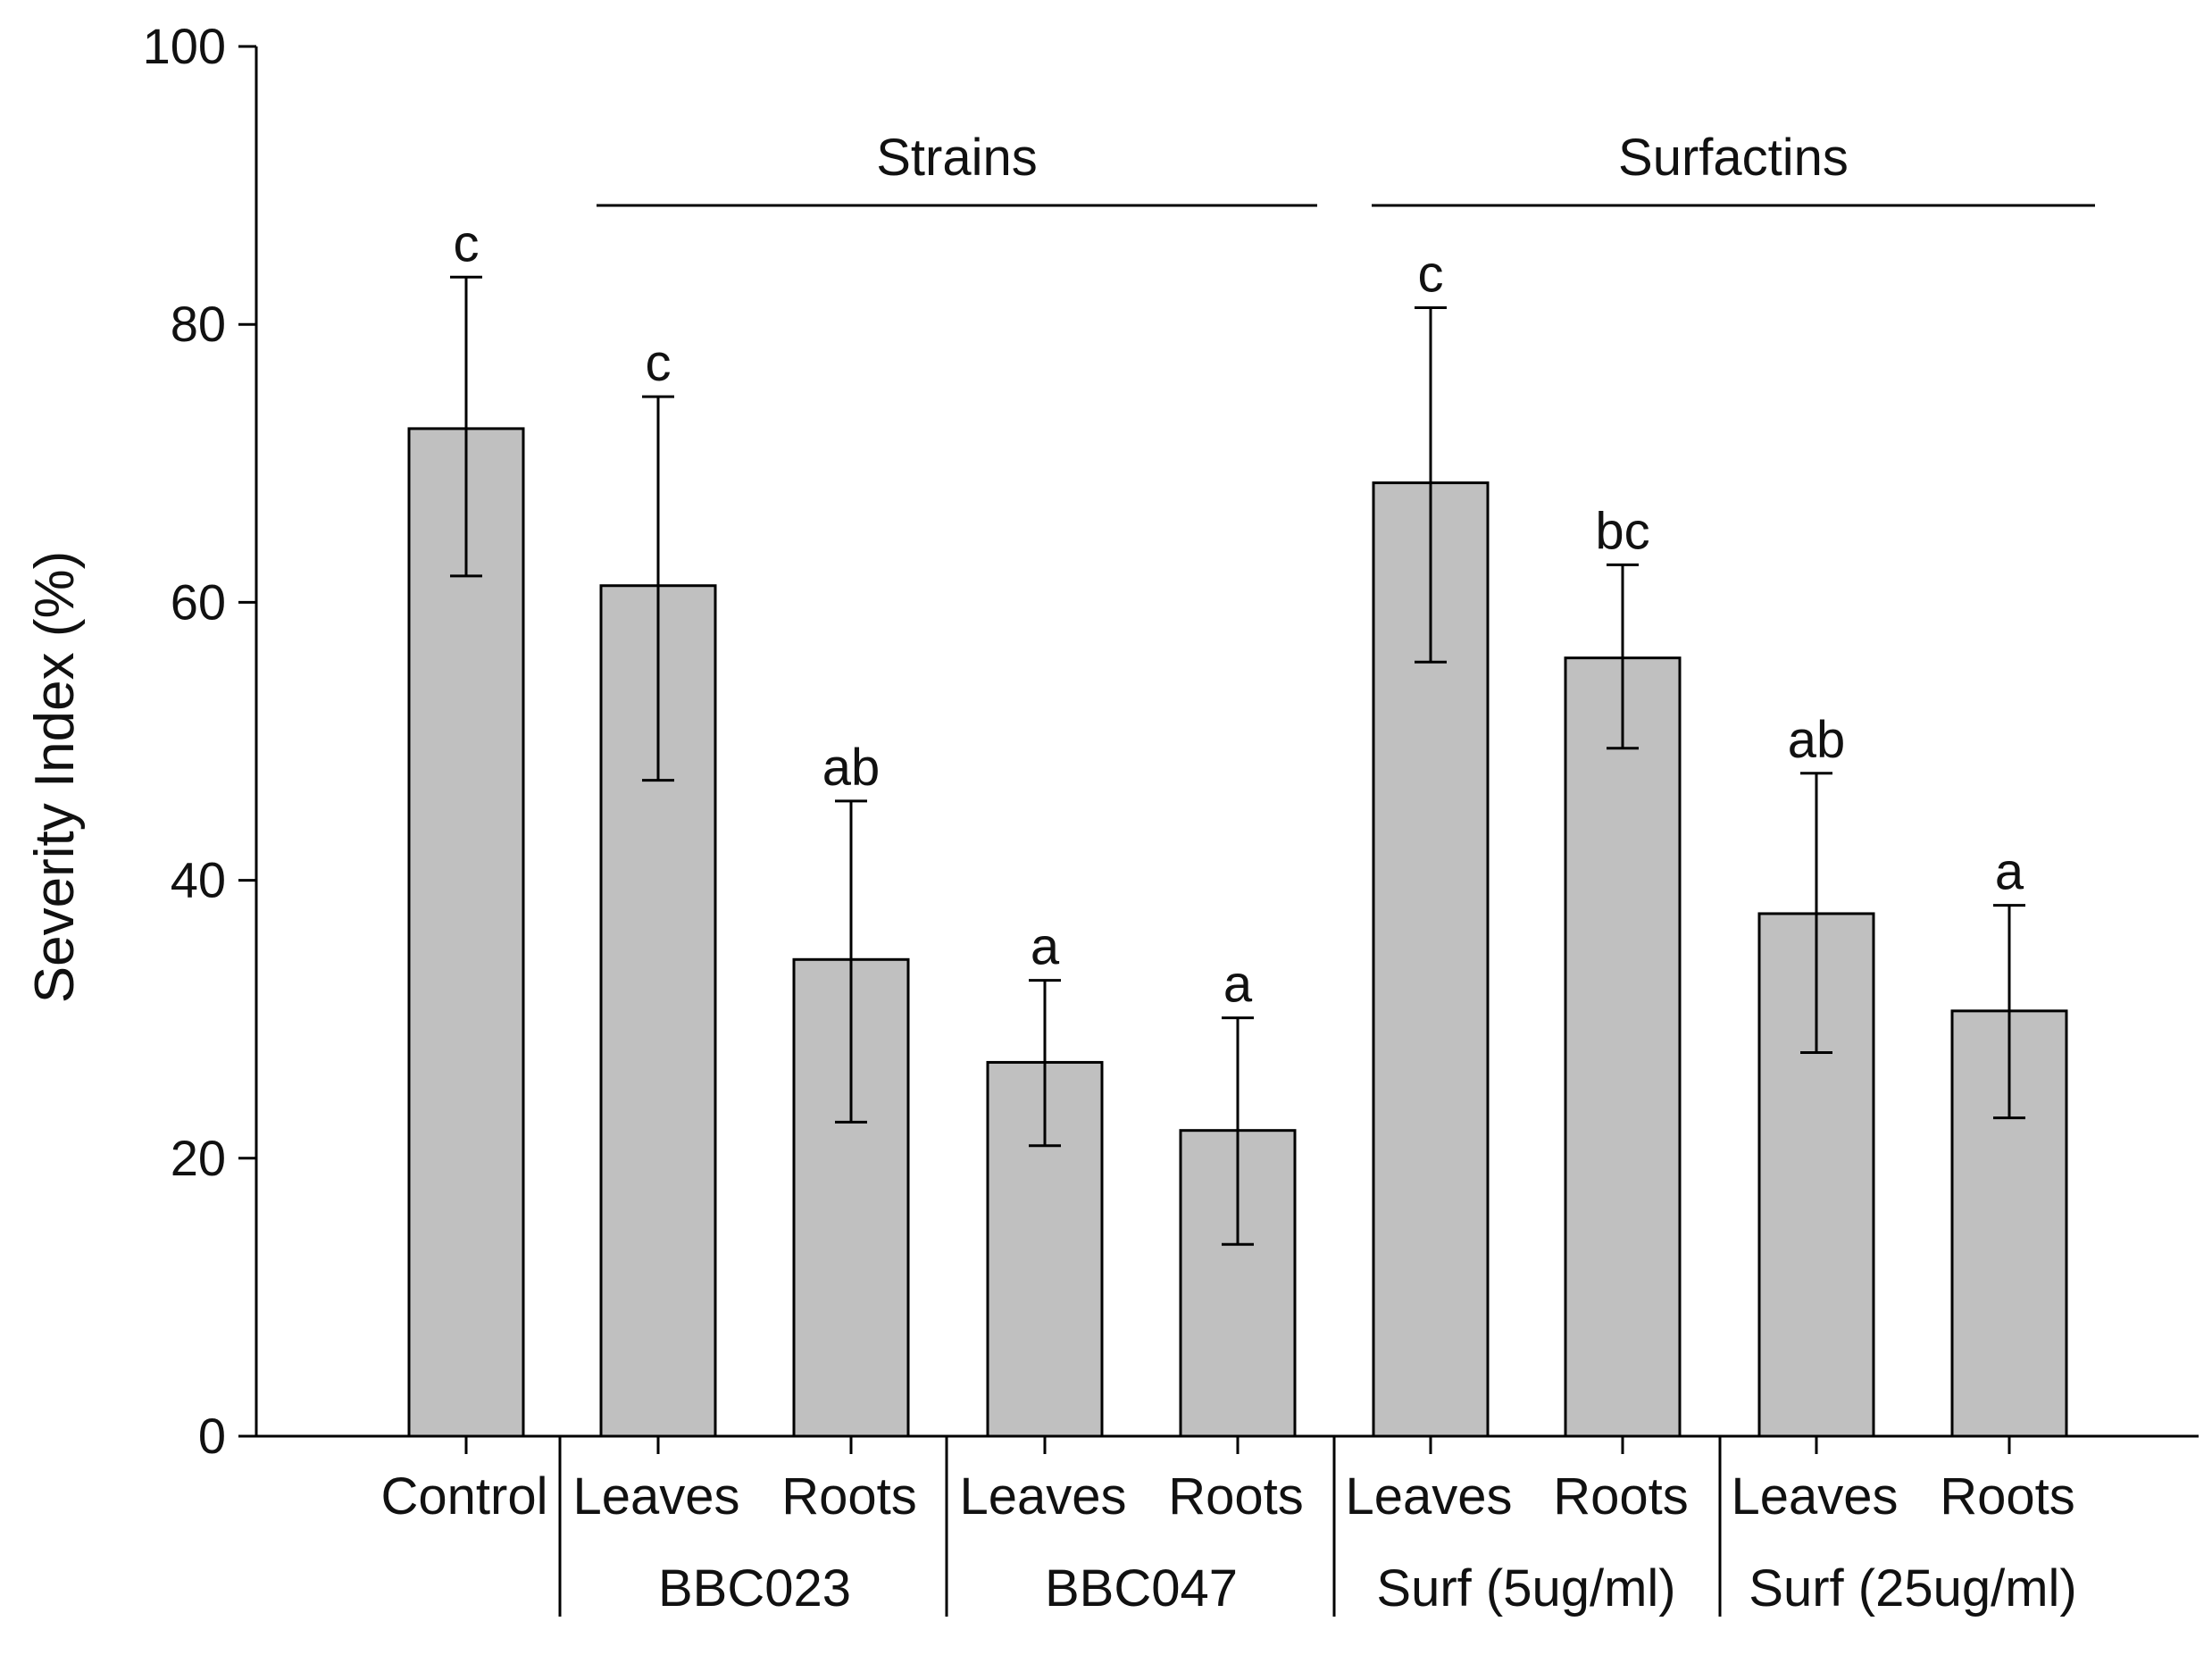 This screenshot has width=2212, height=1655. What do you see at coordinates (1238, 985) in the screenshot?
I see `significance-label-4: a` at bounding box center [1238, 985].